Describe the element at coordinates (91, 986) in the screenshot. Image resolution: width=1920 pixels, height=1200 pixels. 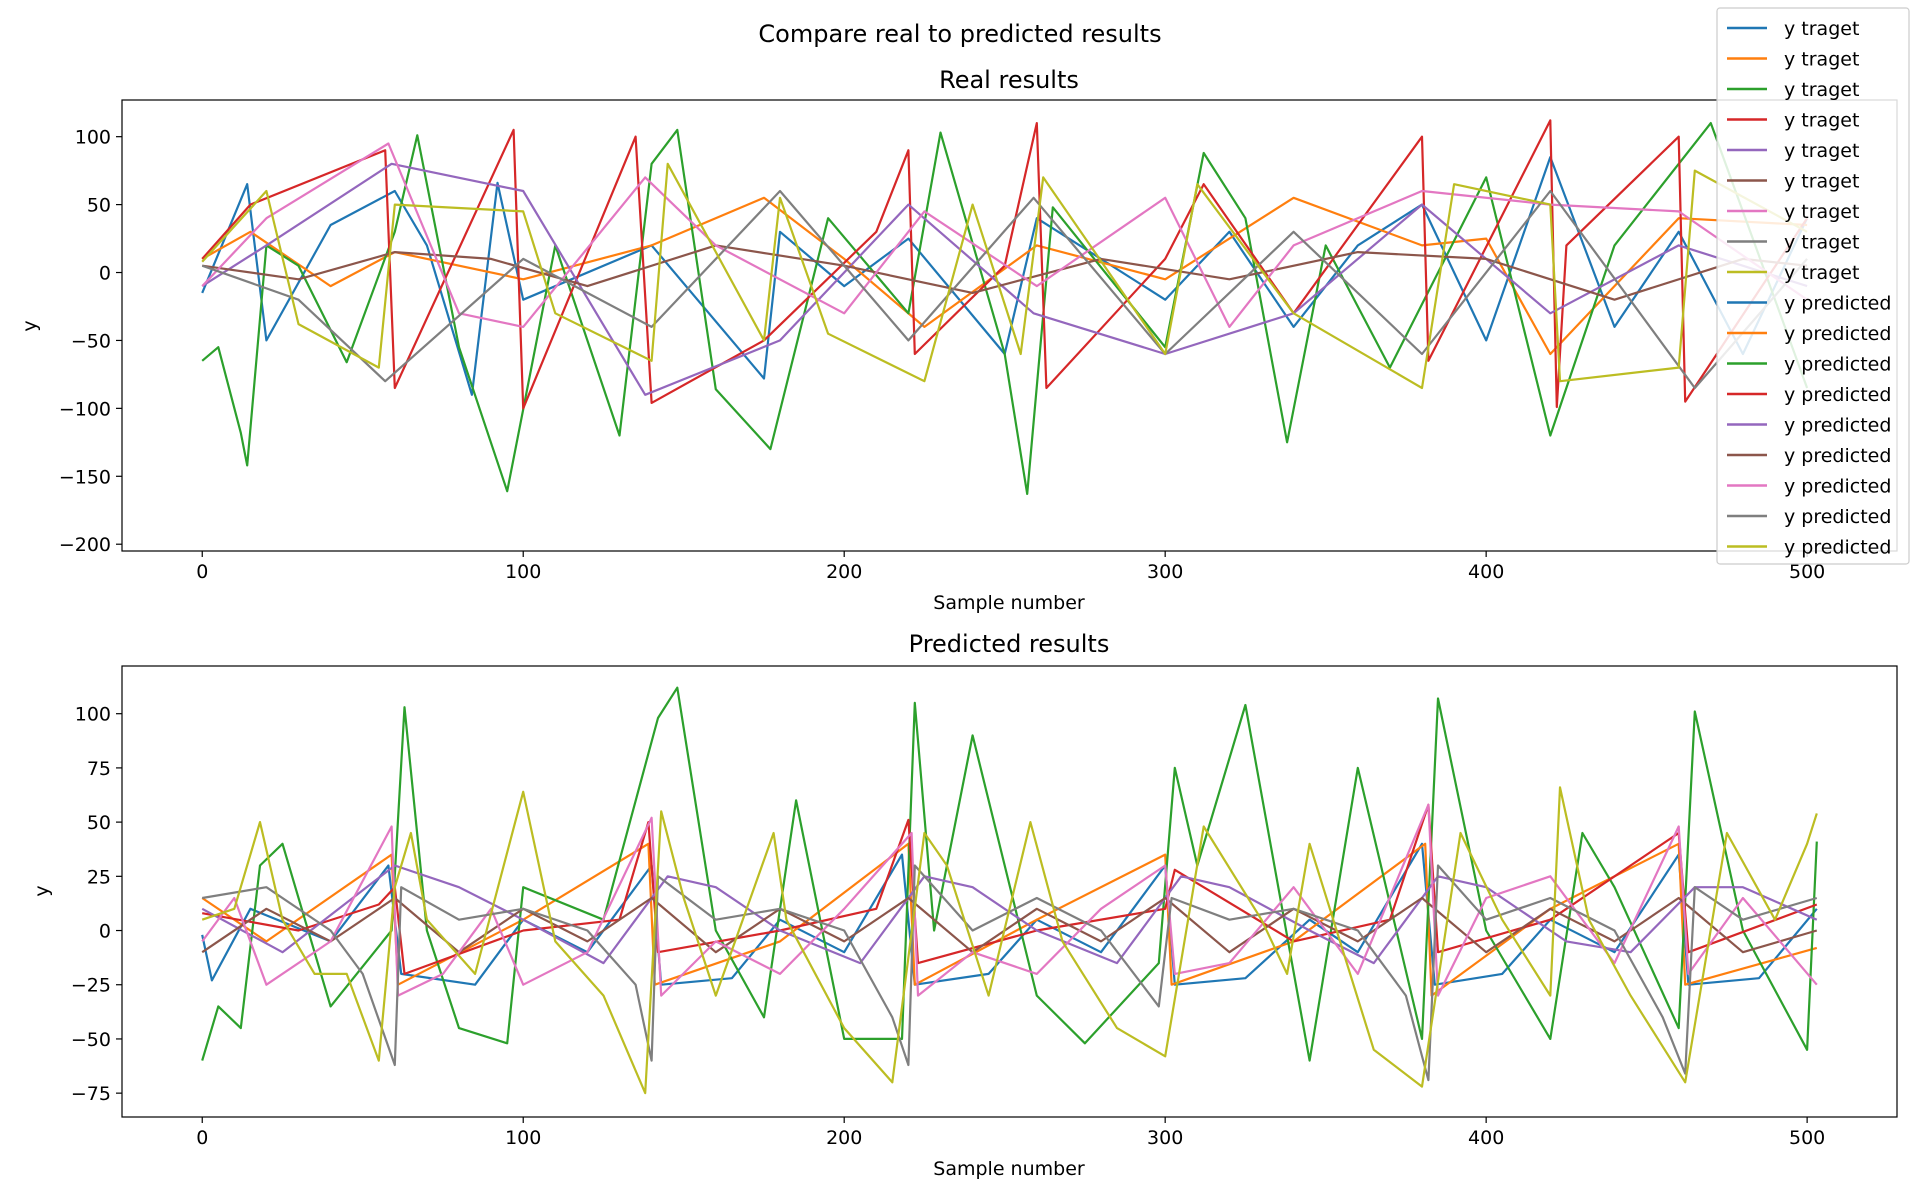
I see `y-tick-label: −25` at that location.